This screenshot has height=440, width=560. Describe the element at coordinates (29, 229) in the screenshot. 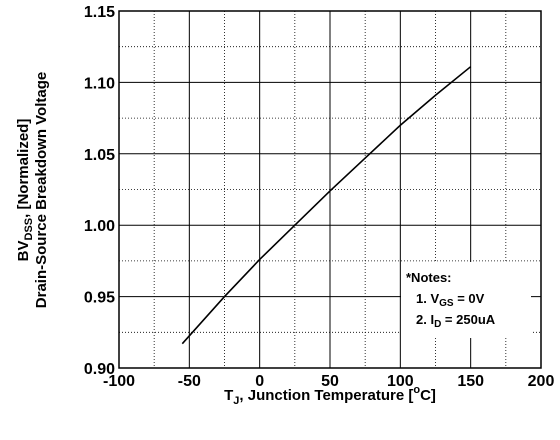

I see `y-label-sub: DSS` at that location.